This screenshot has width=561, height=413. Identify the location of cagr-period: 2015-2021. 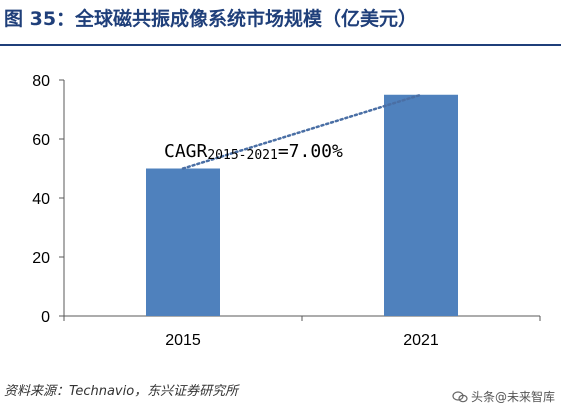
(242, 155).